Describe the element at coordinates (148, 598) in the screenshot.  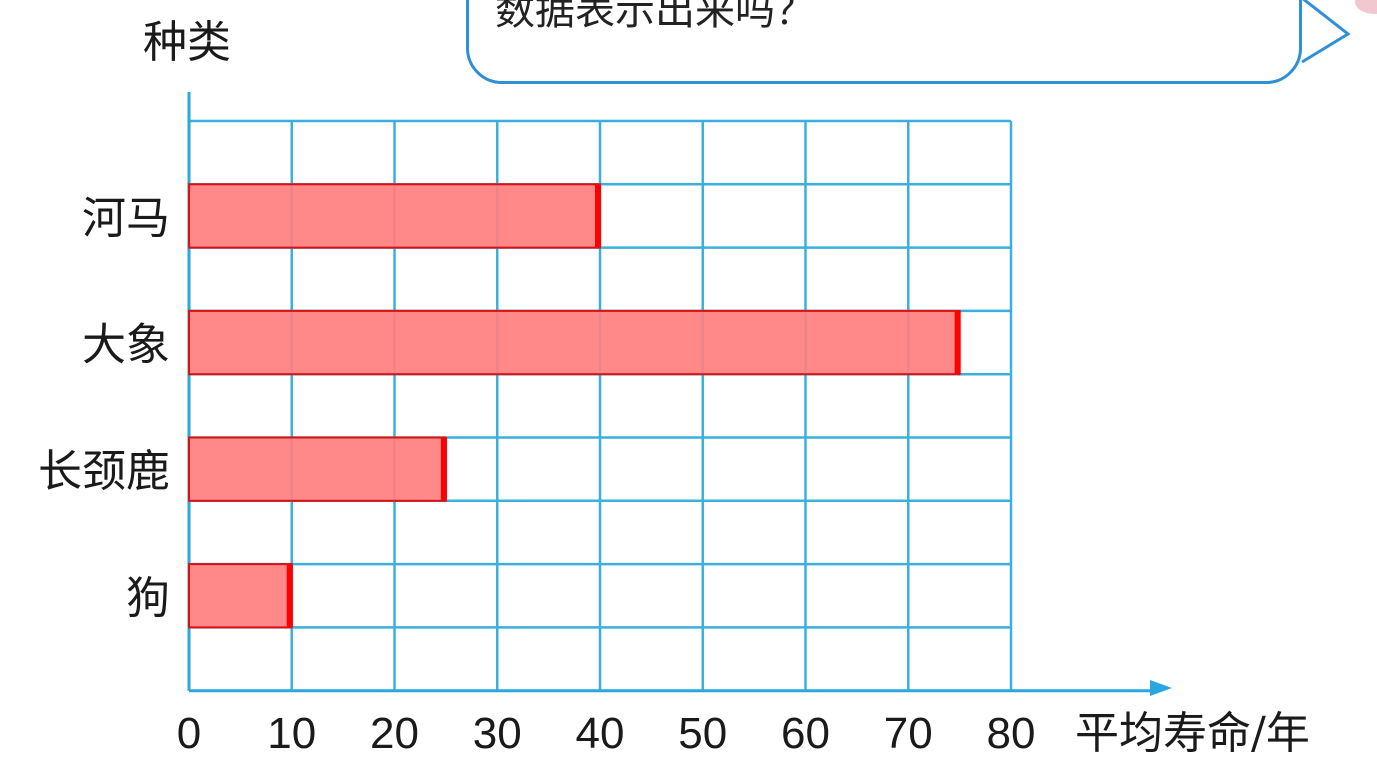
I see `category-label: 狗` at that location.